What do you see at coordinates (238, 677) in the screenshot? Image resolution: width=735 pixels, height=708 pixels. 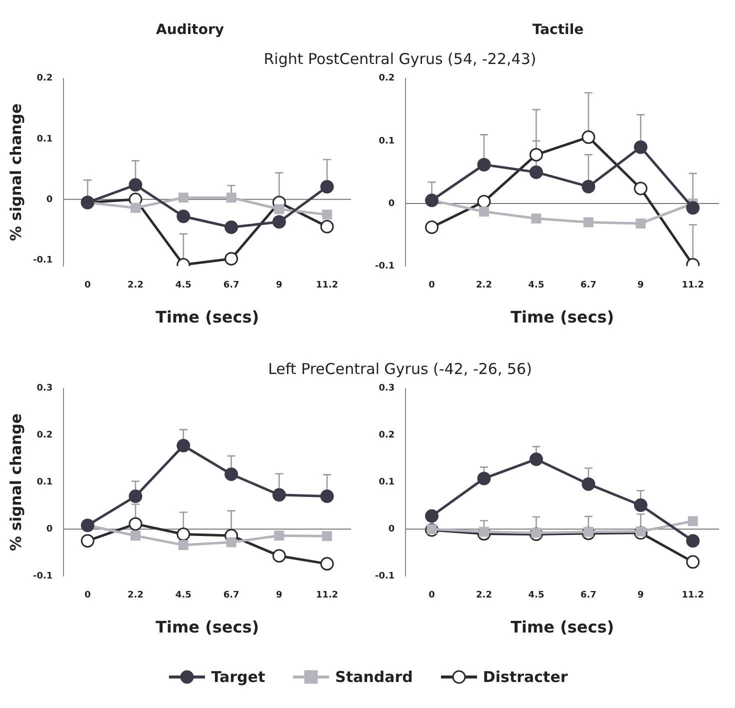 I see `legend-label: Target` at bounding box center [238, 677].